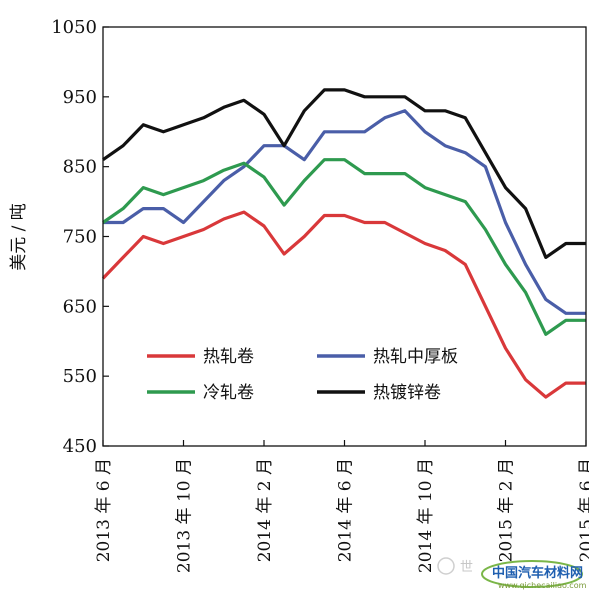 The height and width of the screenshot is (594, 589). I want to click on legend-label: 热镀锌卷, so click(407, 393).